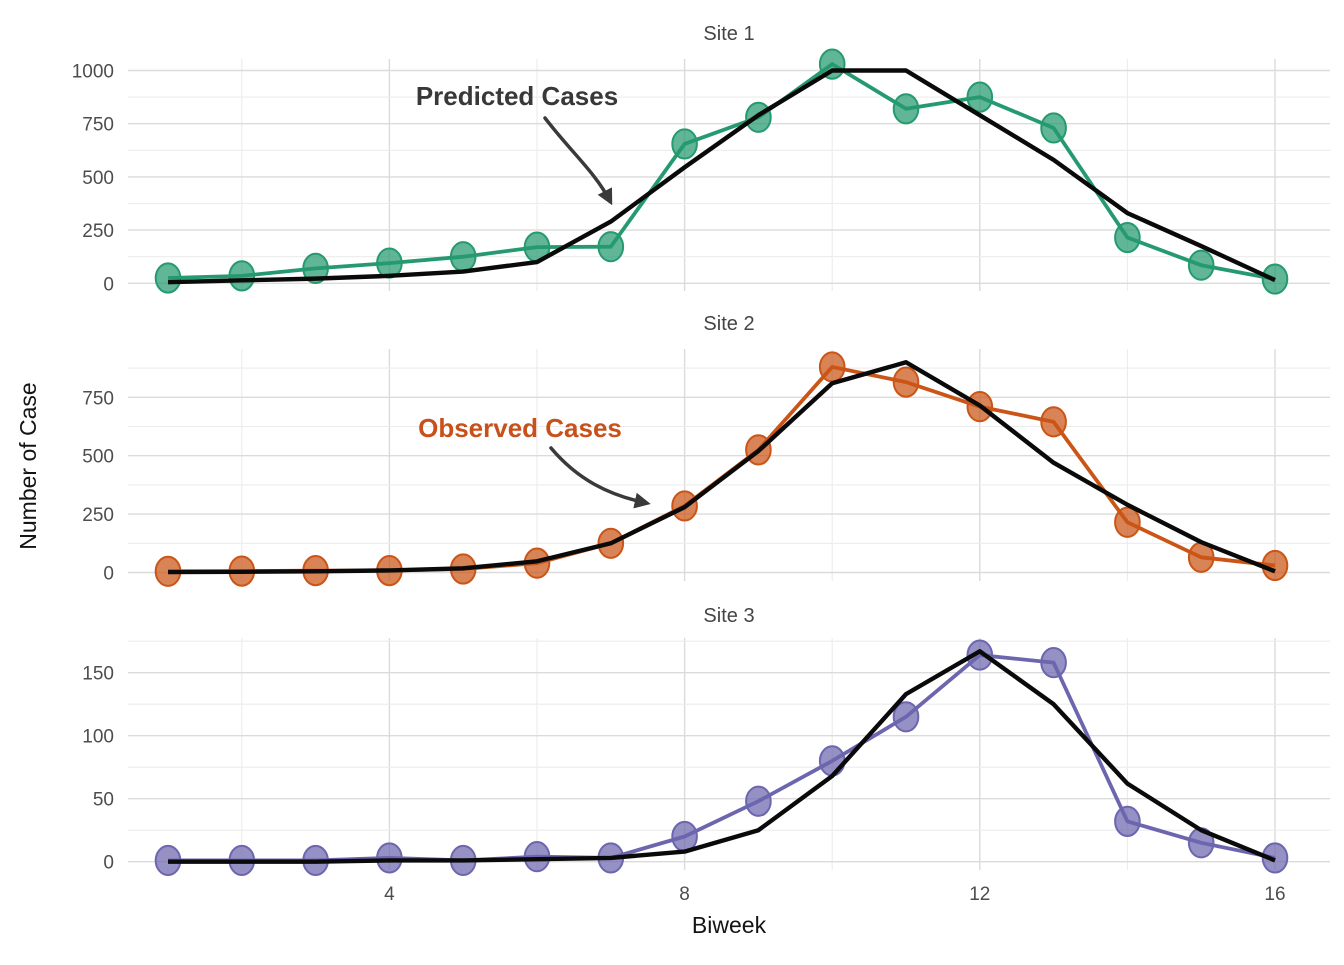 The width and height of the screenshot is (1344, 965). Describe the element at coordinates (98, 737) in the screenshot. I see `y-tick-label: 100` at that location.